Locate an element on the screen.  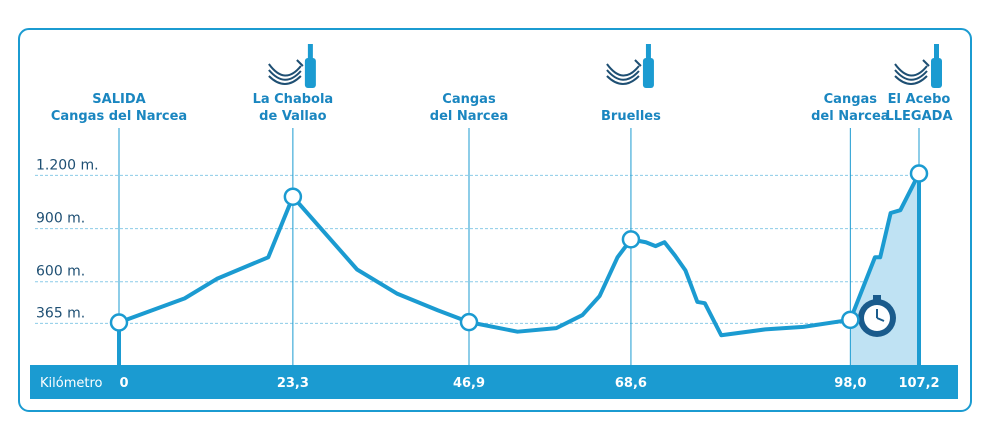
stopwatch-icon is located at coordinates (877, 316).